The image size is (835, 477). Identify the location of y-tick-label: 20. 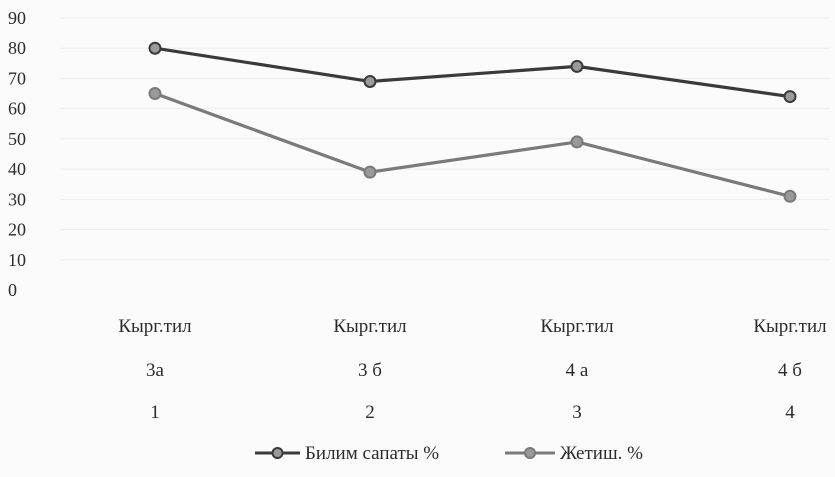
(17, 230).